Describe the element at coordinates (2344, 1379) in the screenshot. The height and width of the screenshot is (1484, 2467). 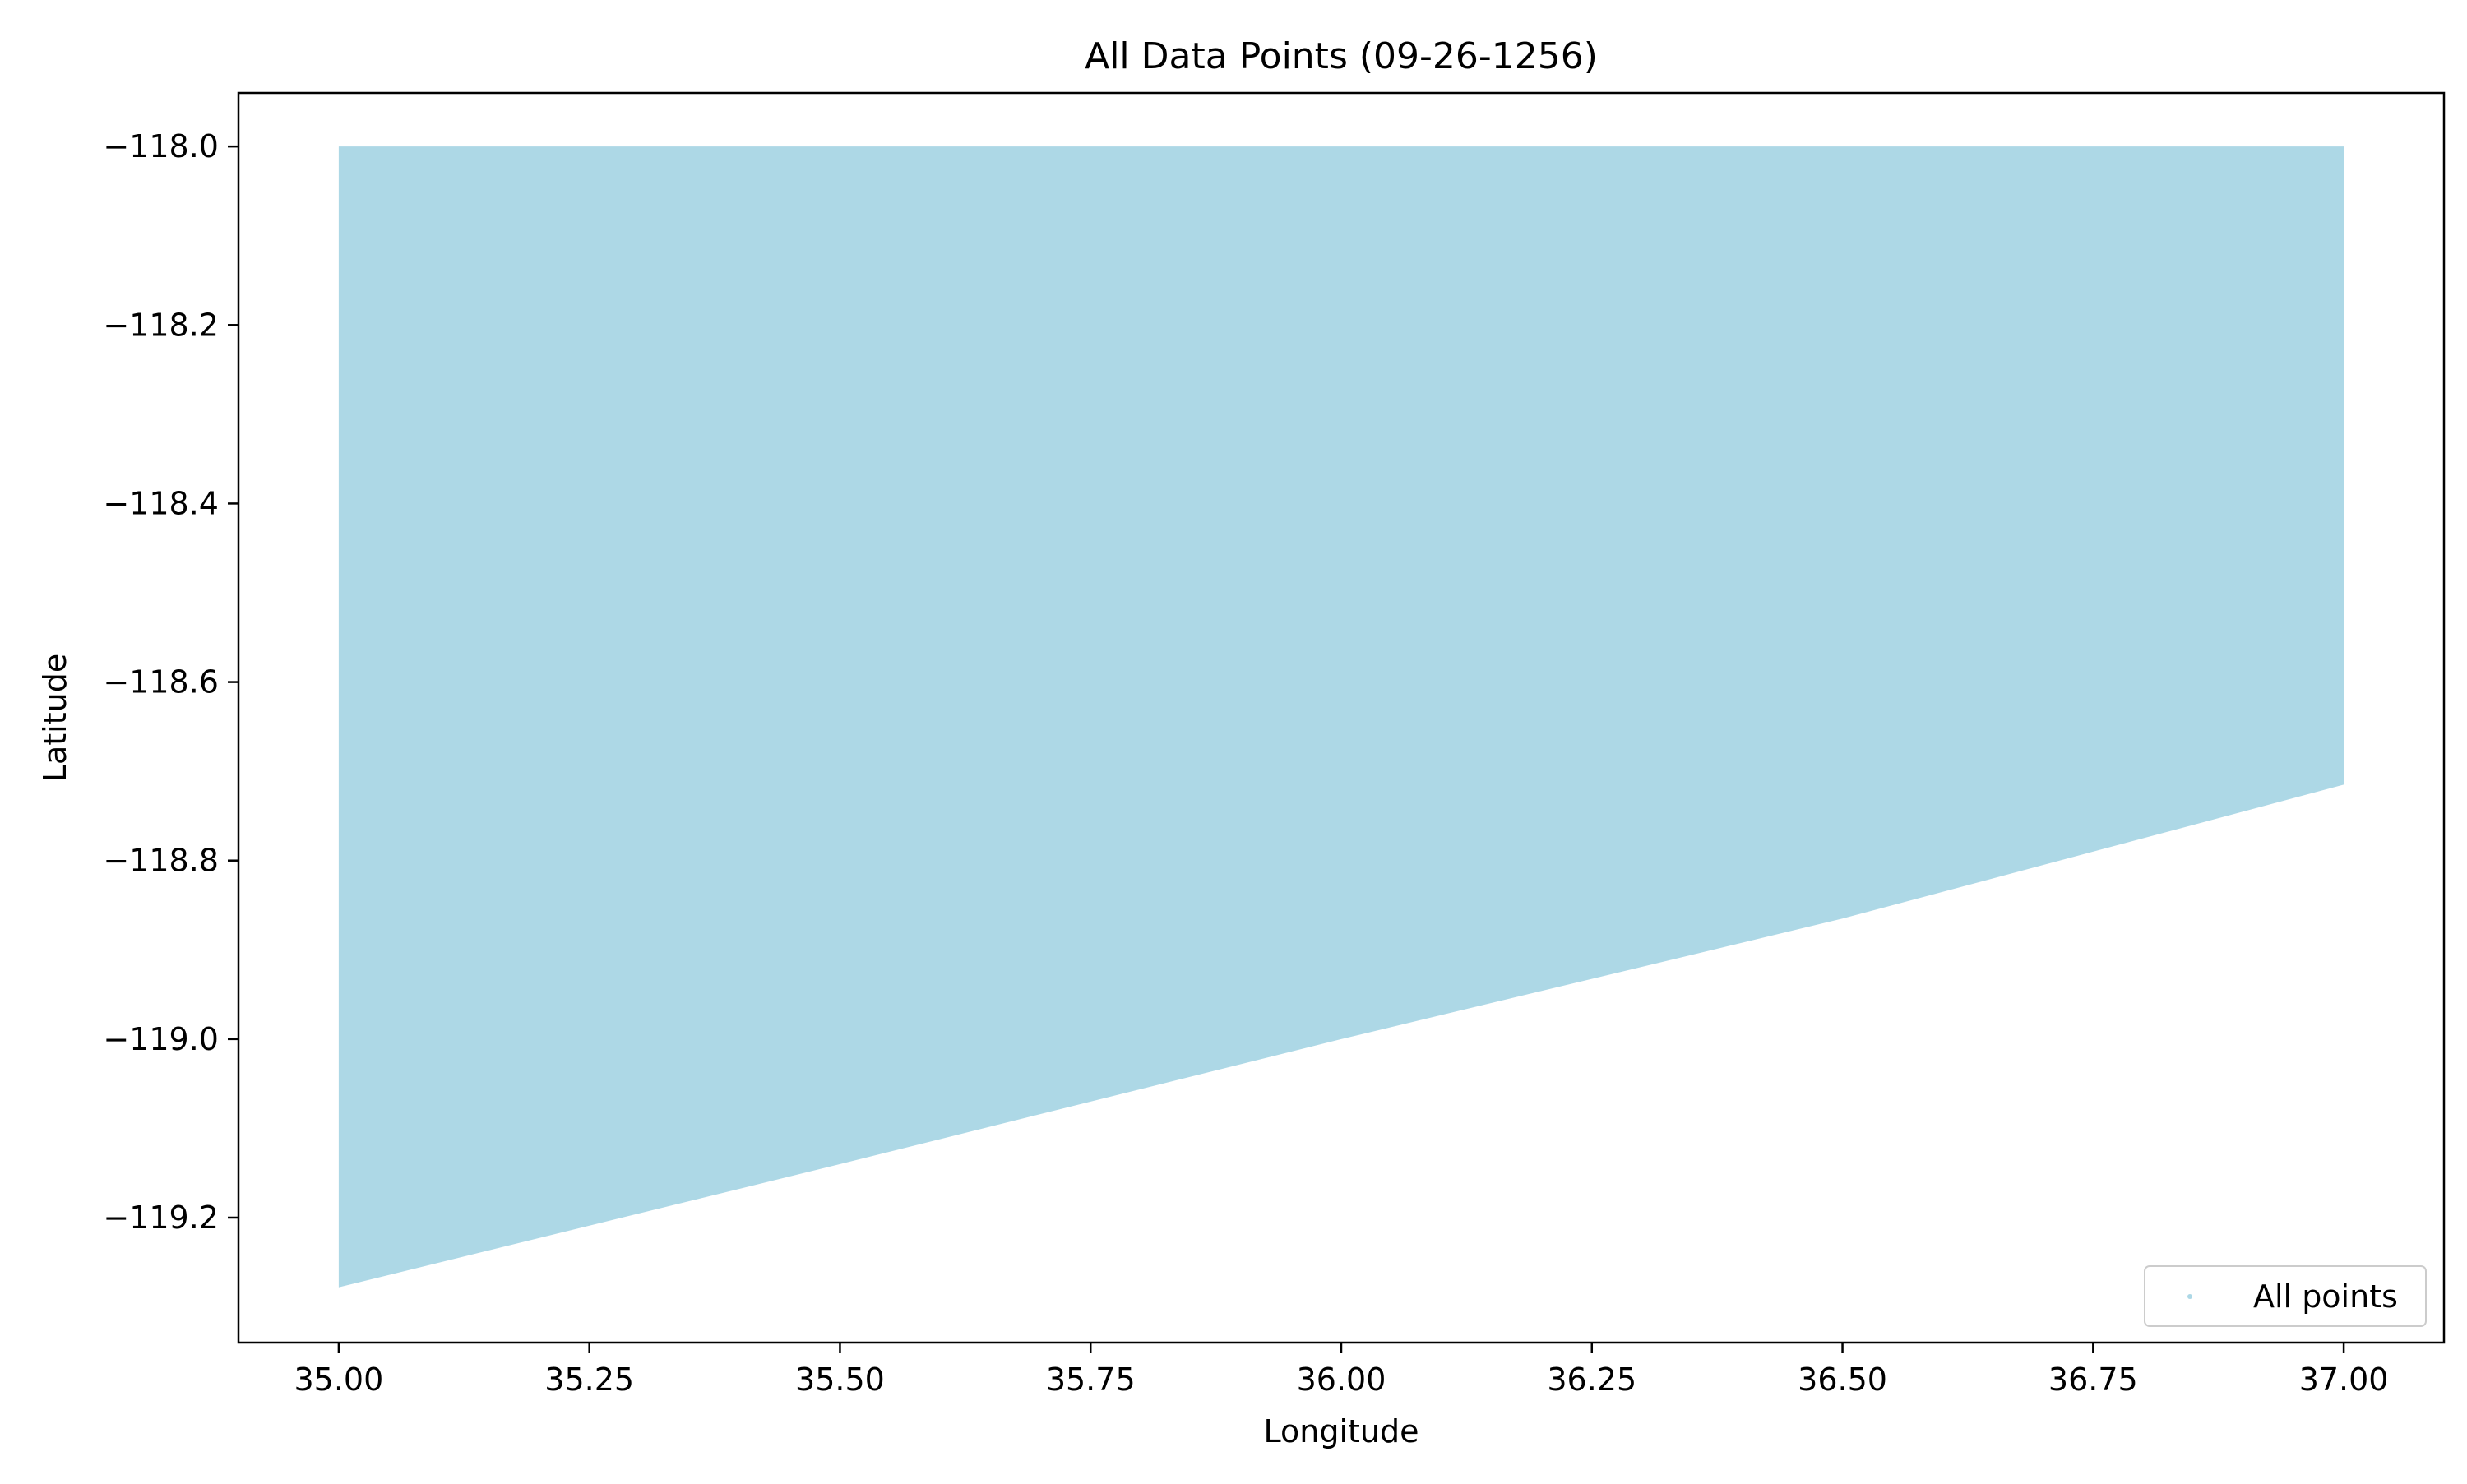
I see `x-tick-label: 37.00` at that location.